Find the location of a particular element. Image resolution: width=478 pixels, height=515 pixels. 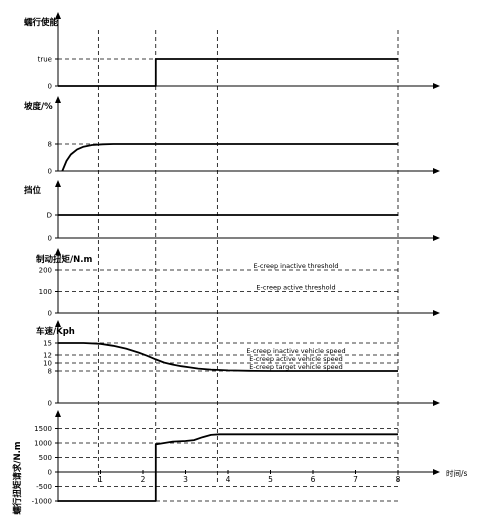

x-axis-label: 时间/s is located at coordinates (457, 473).